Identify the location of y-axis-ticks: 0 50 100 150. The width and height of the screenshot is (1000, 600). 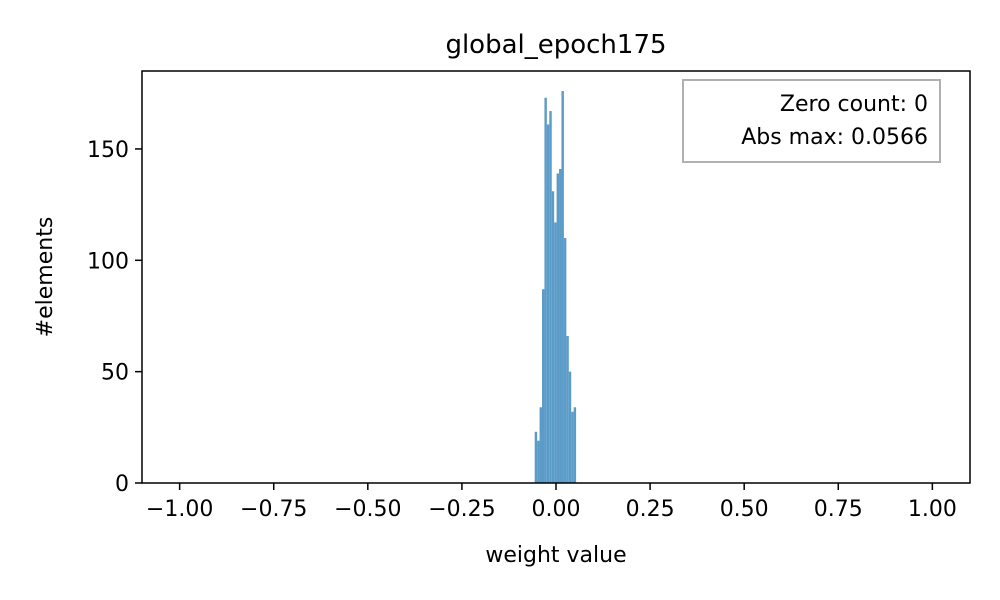
(114, 317).